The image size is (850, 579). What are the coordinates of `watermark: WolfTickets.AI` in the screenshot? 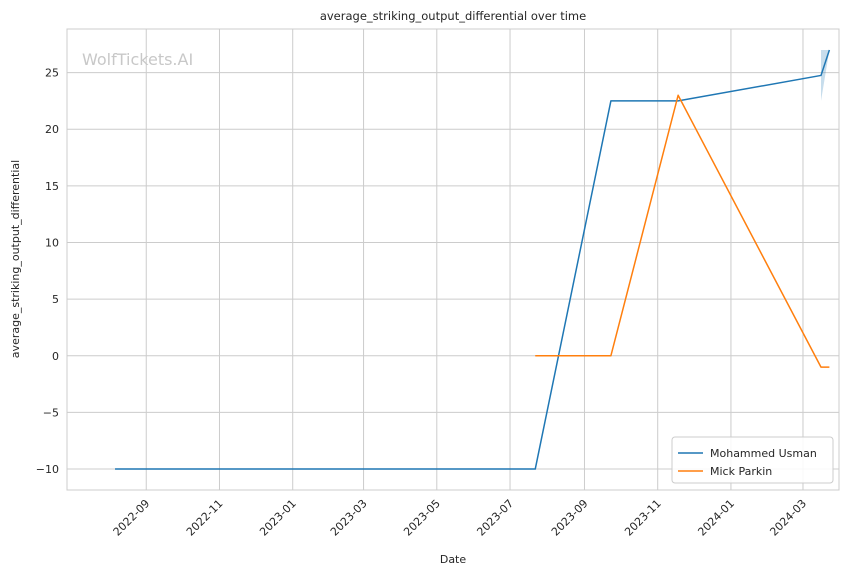 It's located at (137, 59).